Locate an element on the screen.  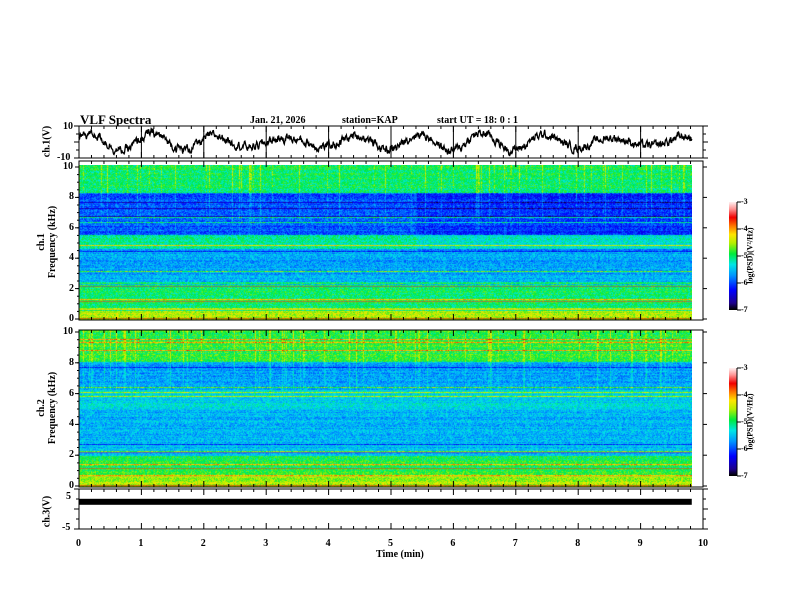
x-tick-label: 2 is located at coordinates (203, 543).